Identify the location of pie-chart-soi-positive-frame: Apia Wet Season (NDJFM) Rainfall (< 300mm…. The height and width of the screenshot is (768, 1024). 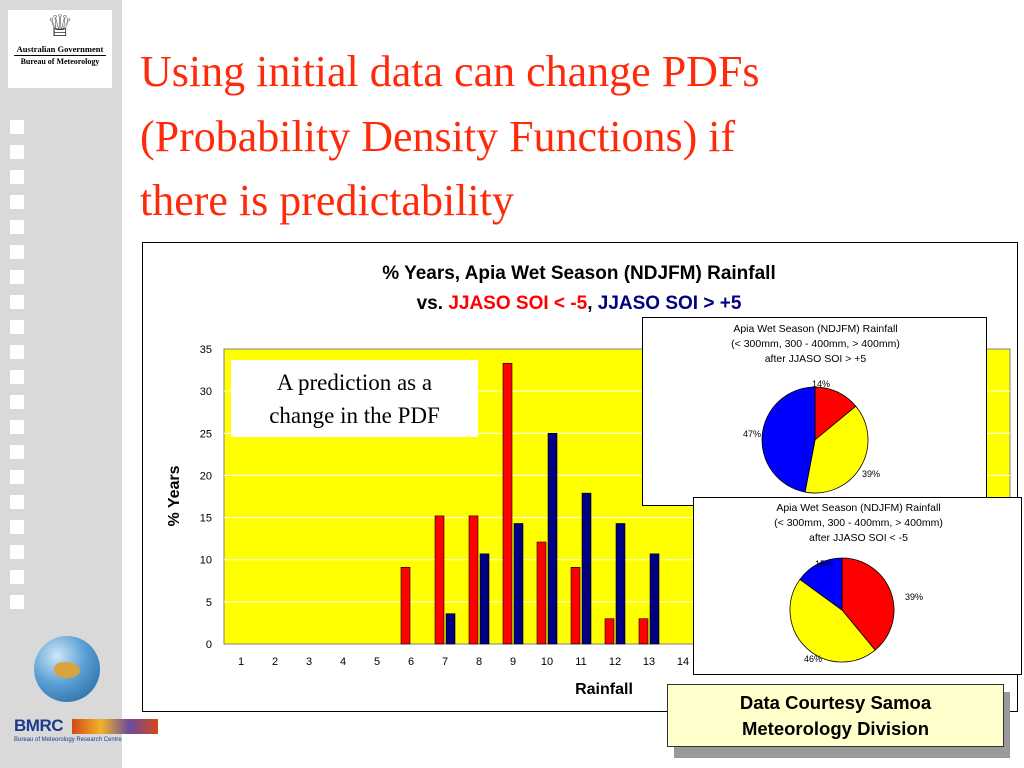
(814, 411).